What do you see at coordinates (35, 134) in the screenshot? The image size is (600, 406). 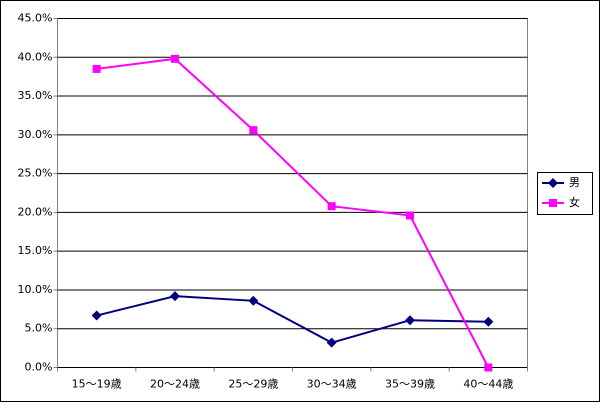 I see `y-tick-label: 30.0%` at bounding box center [35, 134].